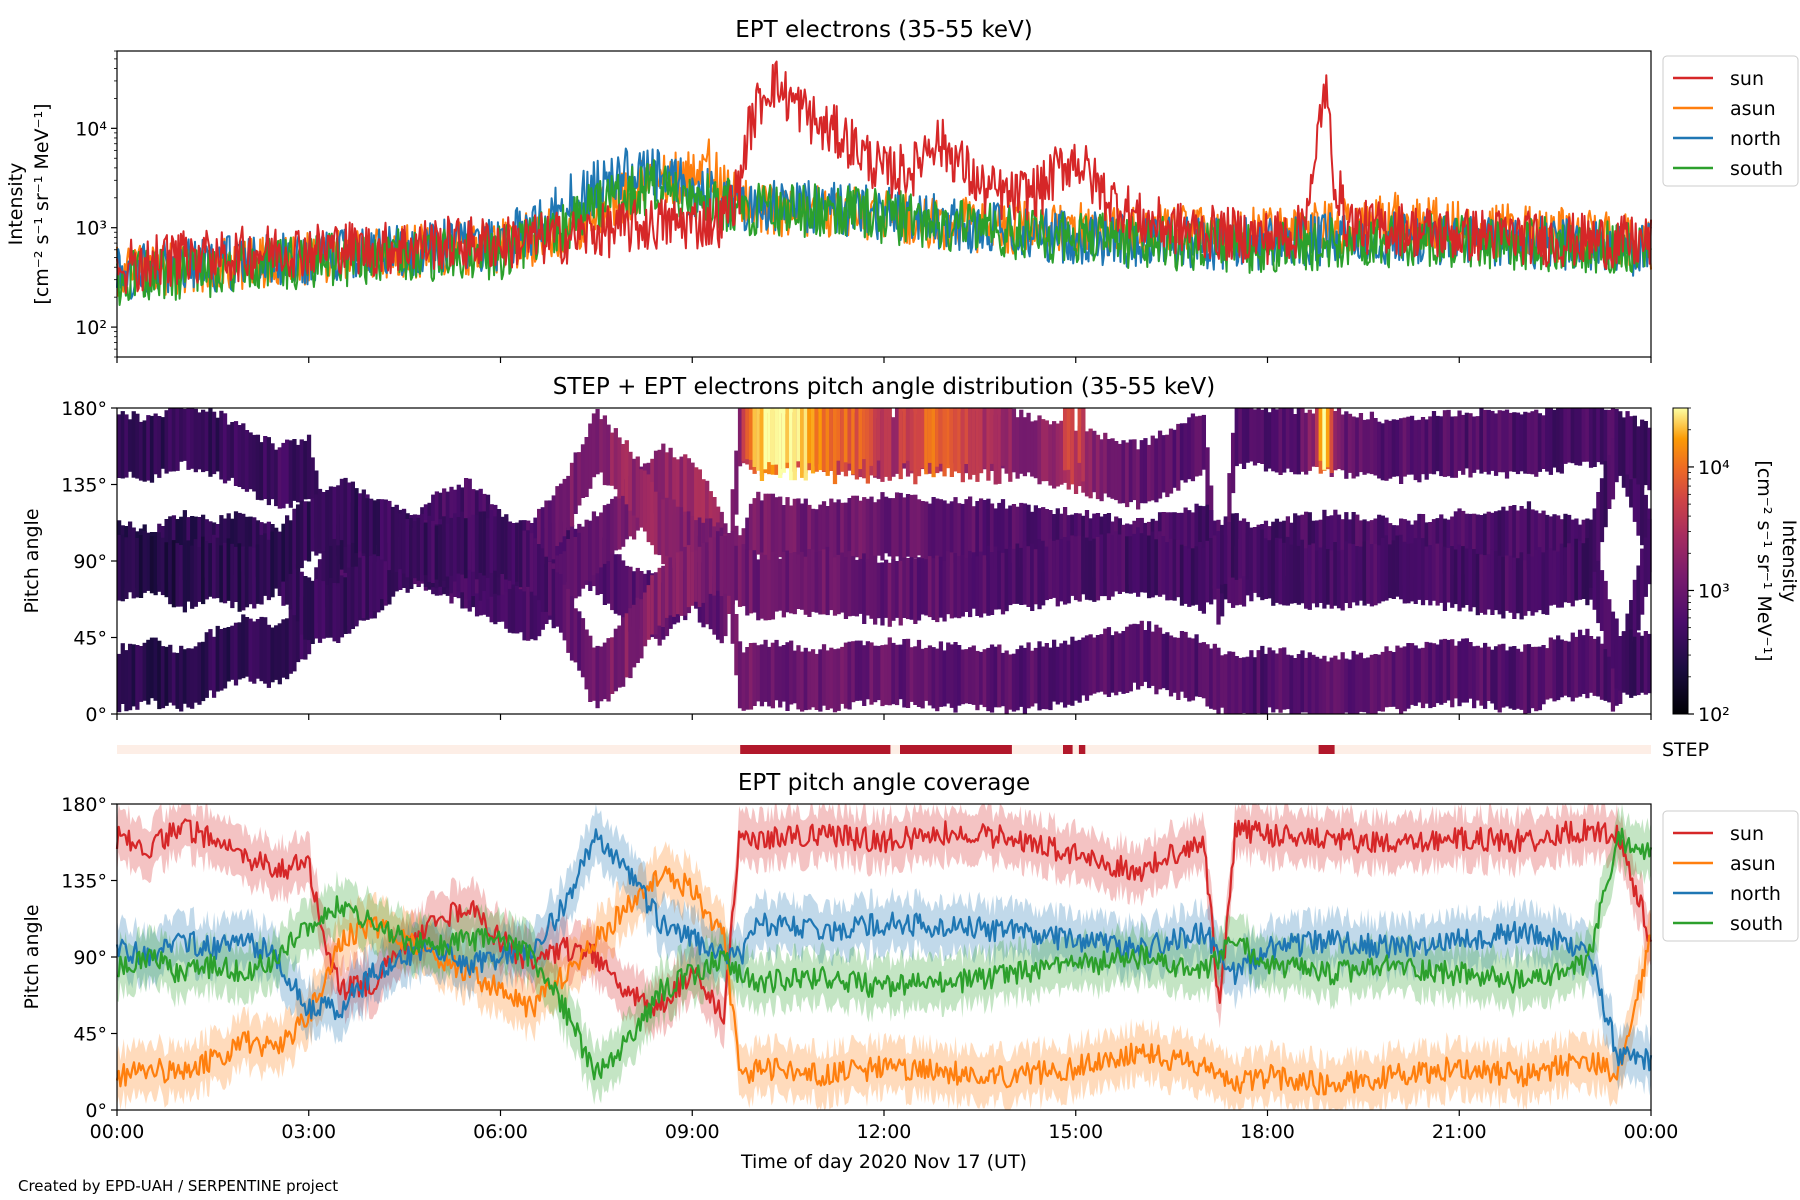 The image size is (1800, 1200). I want to click on pad-ytick-label: 90°, so click(90, 562).